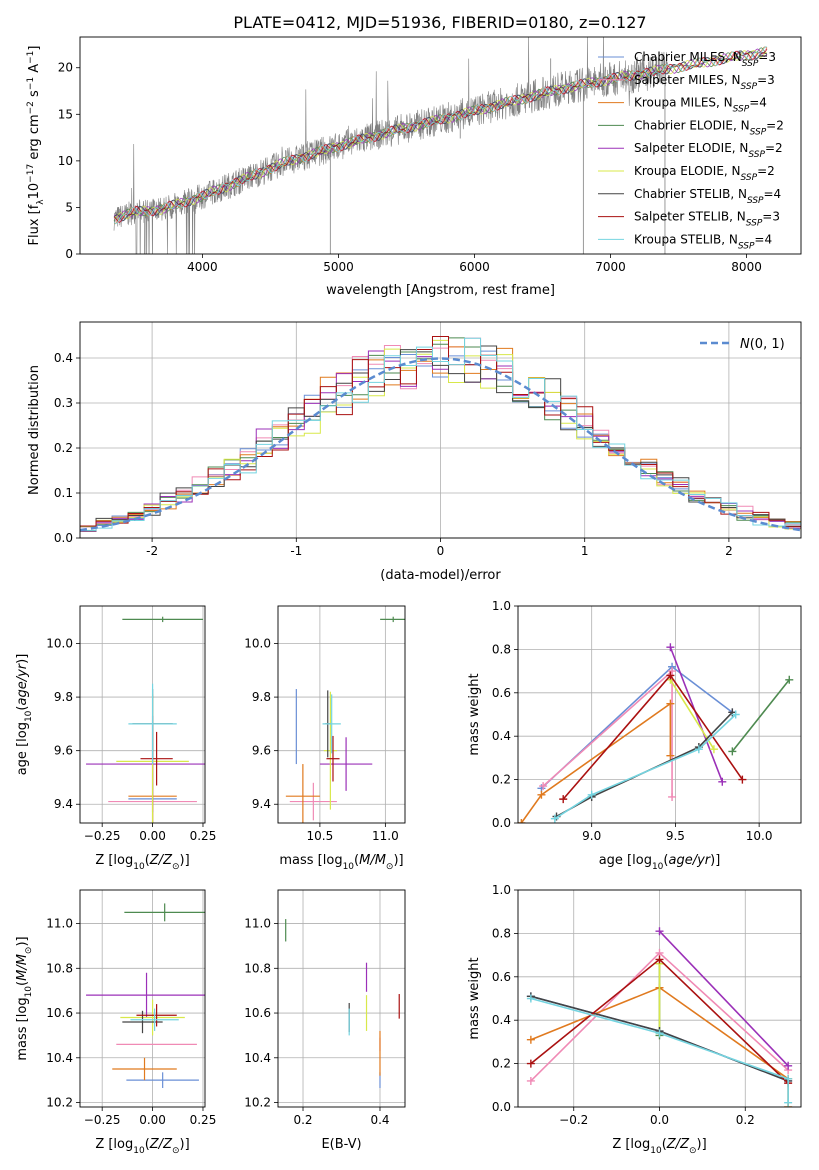  Describe the element at coordinates (65, 161) in the screenshot. I see `y-tick-label: 10` at that location.